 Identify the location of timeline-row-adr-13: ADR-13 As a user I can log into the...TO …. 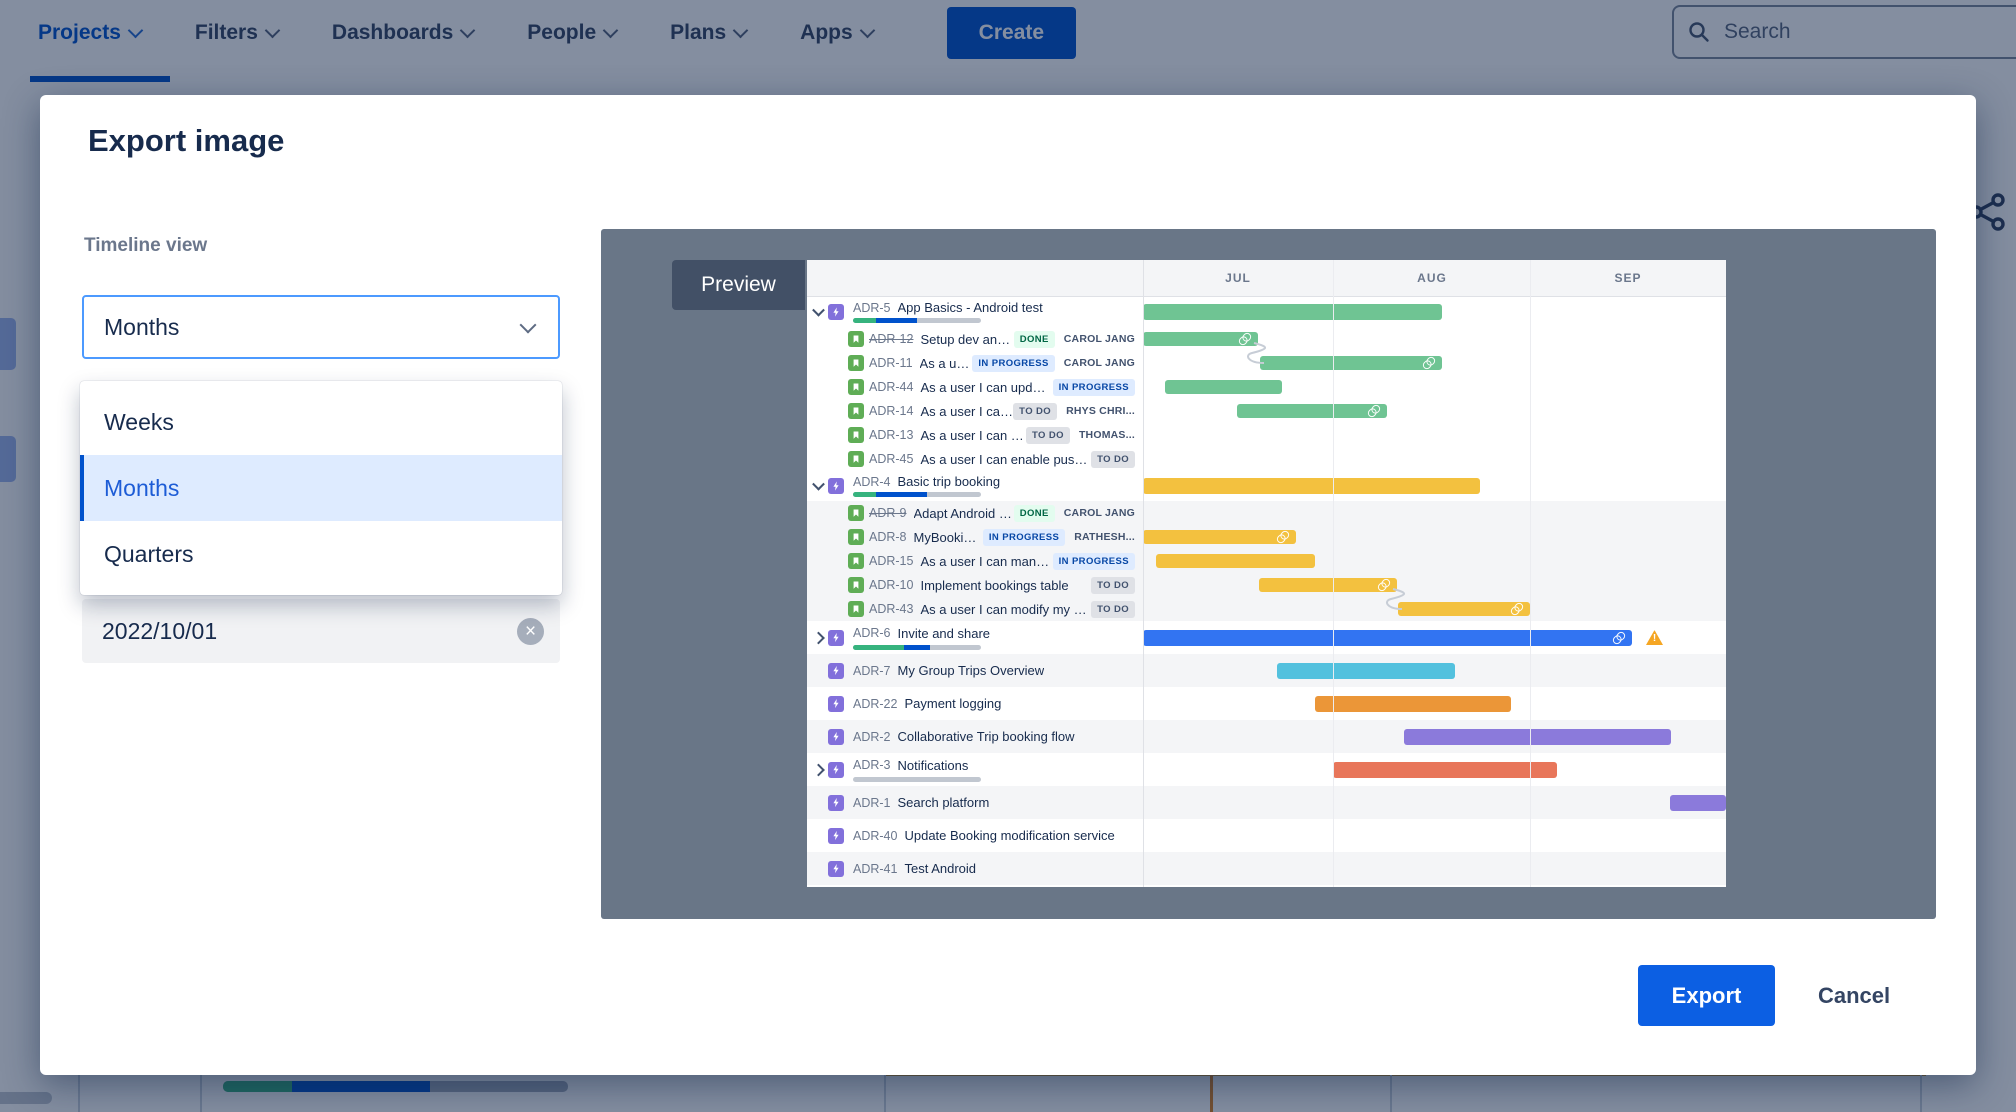
(1266, 435).